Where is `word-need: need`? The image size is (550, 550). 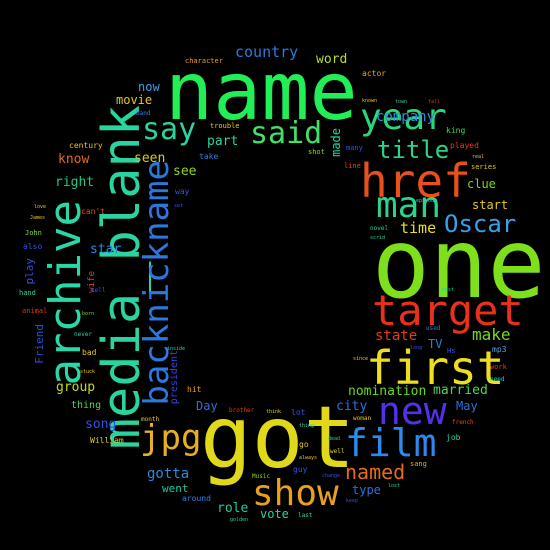 word-need: need is located at coordinates (497, 379).